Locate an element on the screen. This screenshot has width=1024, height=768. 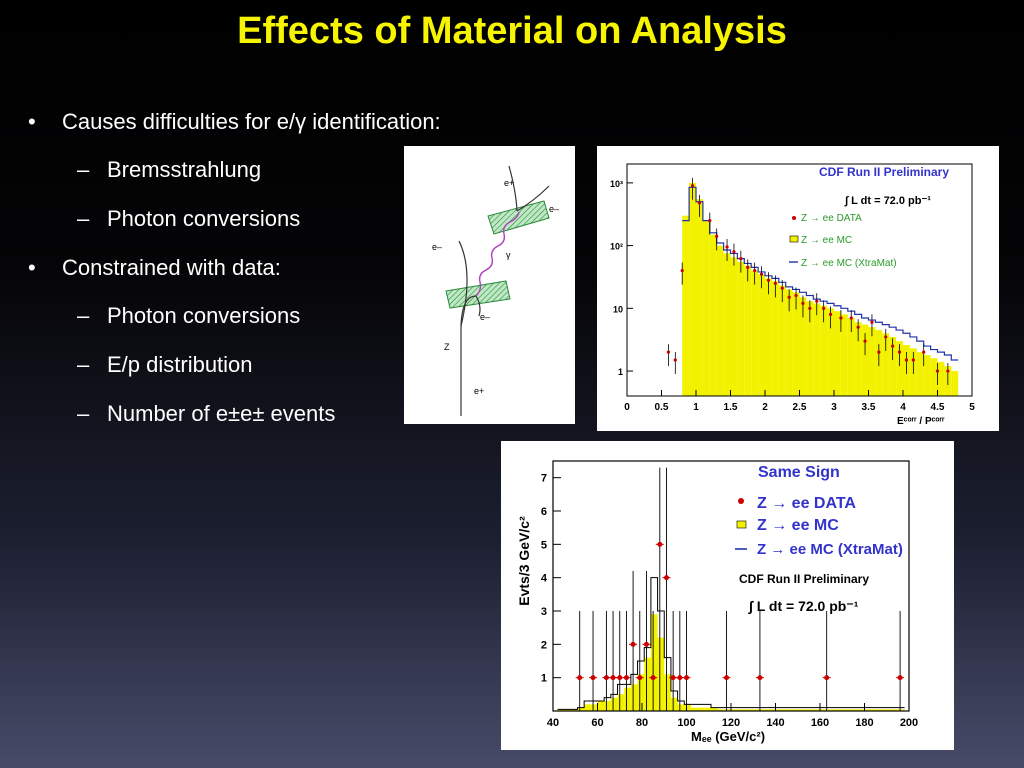
y-tick-label: 4 is located at coordinates (544, 579).